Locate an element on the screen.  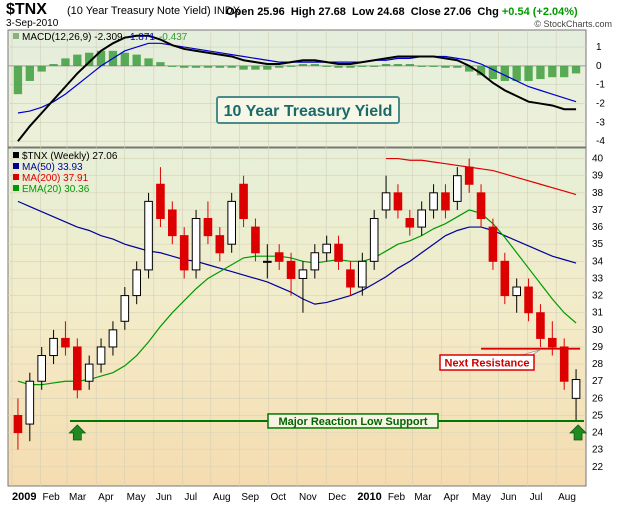
resistance-label: Next Resistance is located at coordinates (487, 364).